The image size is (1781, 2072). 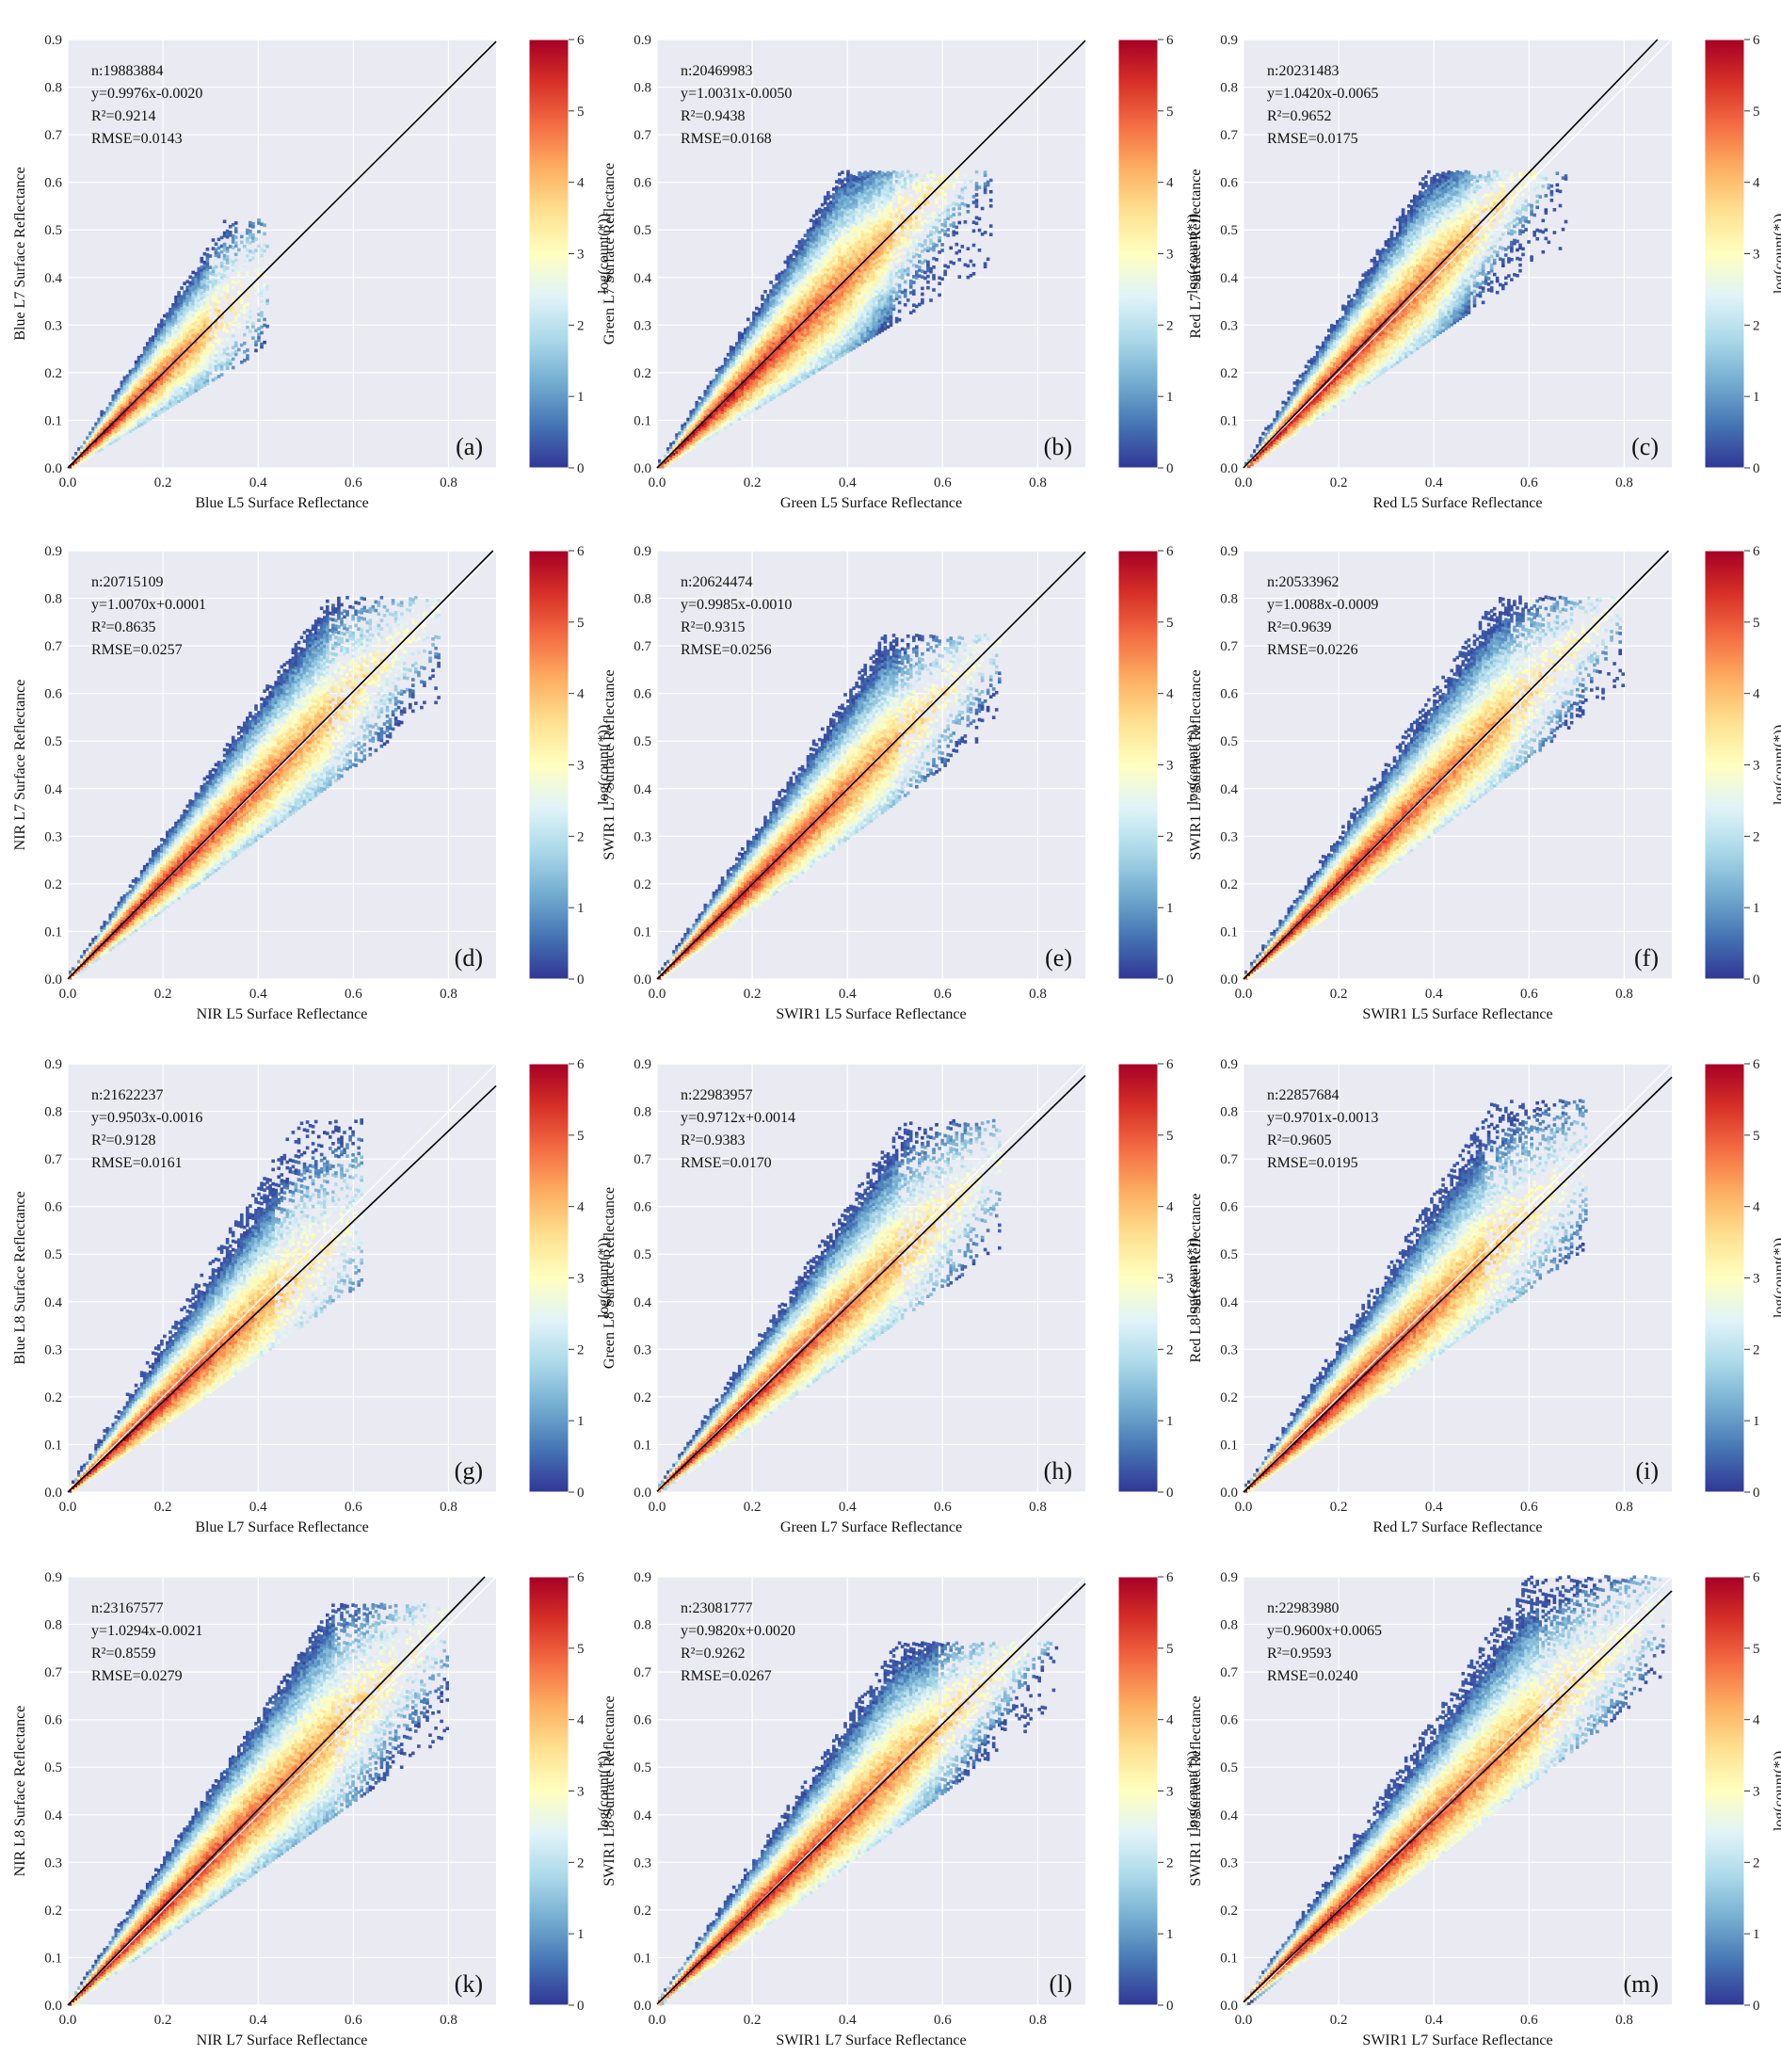 I want to click on stat-r2: R²=0.9214, so click(x=123, y=116).